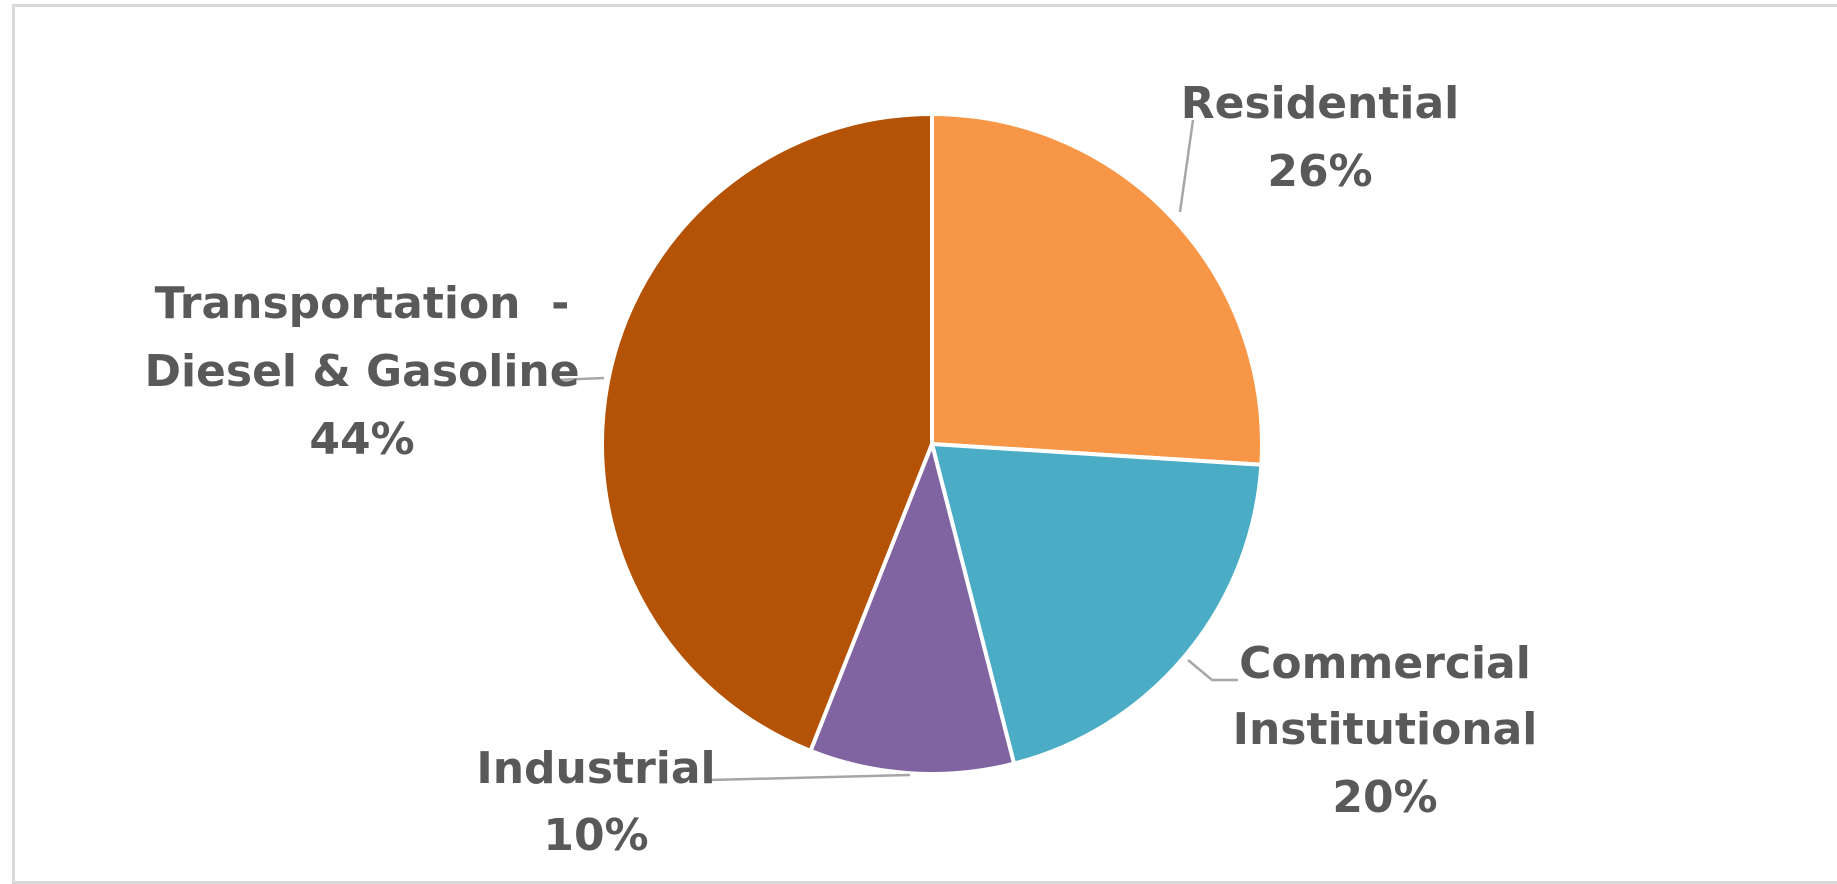  What do you see at coordinates (1212, 670) in the screenshot?
I see `leader-line-commercial` at bounding box center [1212, 670].